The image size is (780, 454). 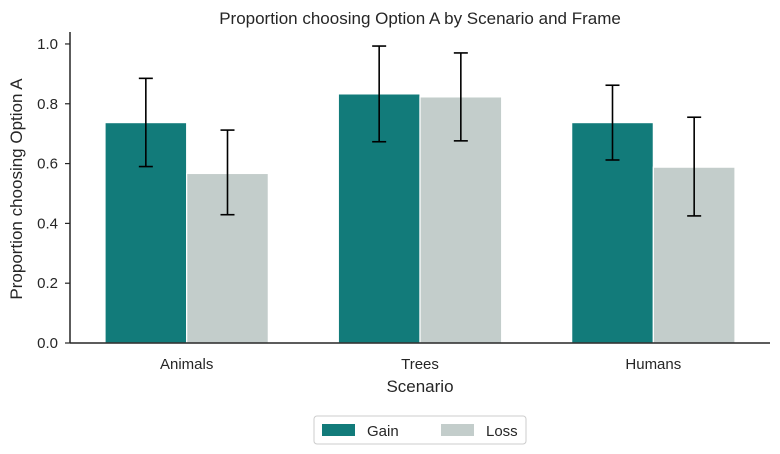 I want to click on x-tick-label-animals: Animals, so click(x=186, y=364).